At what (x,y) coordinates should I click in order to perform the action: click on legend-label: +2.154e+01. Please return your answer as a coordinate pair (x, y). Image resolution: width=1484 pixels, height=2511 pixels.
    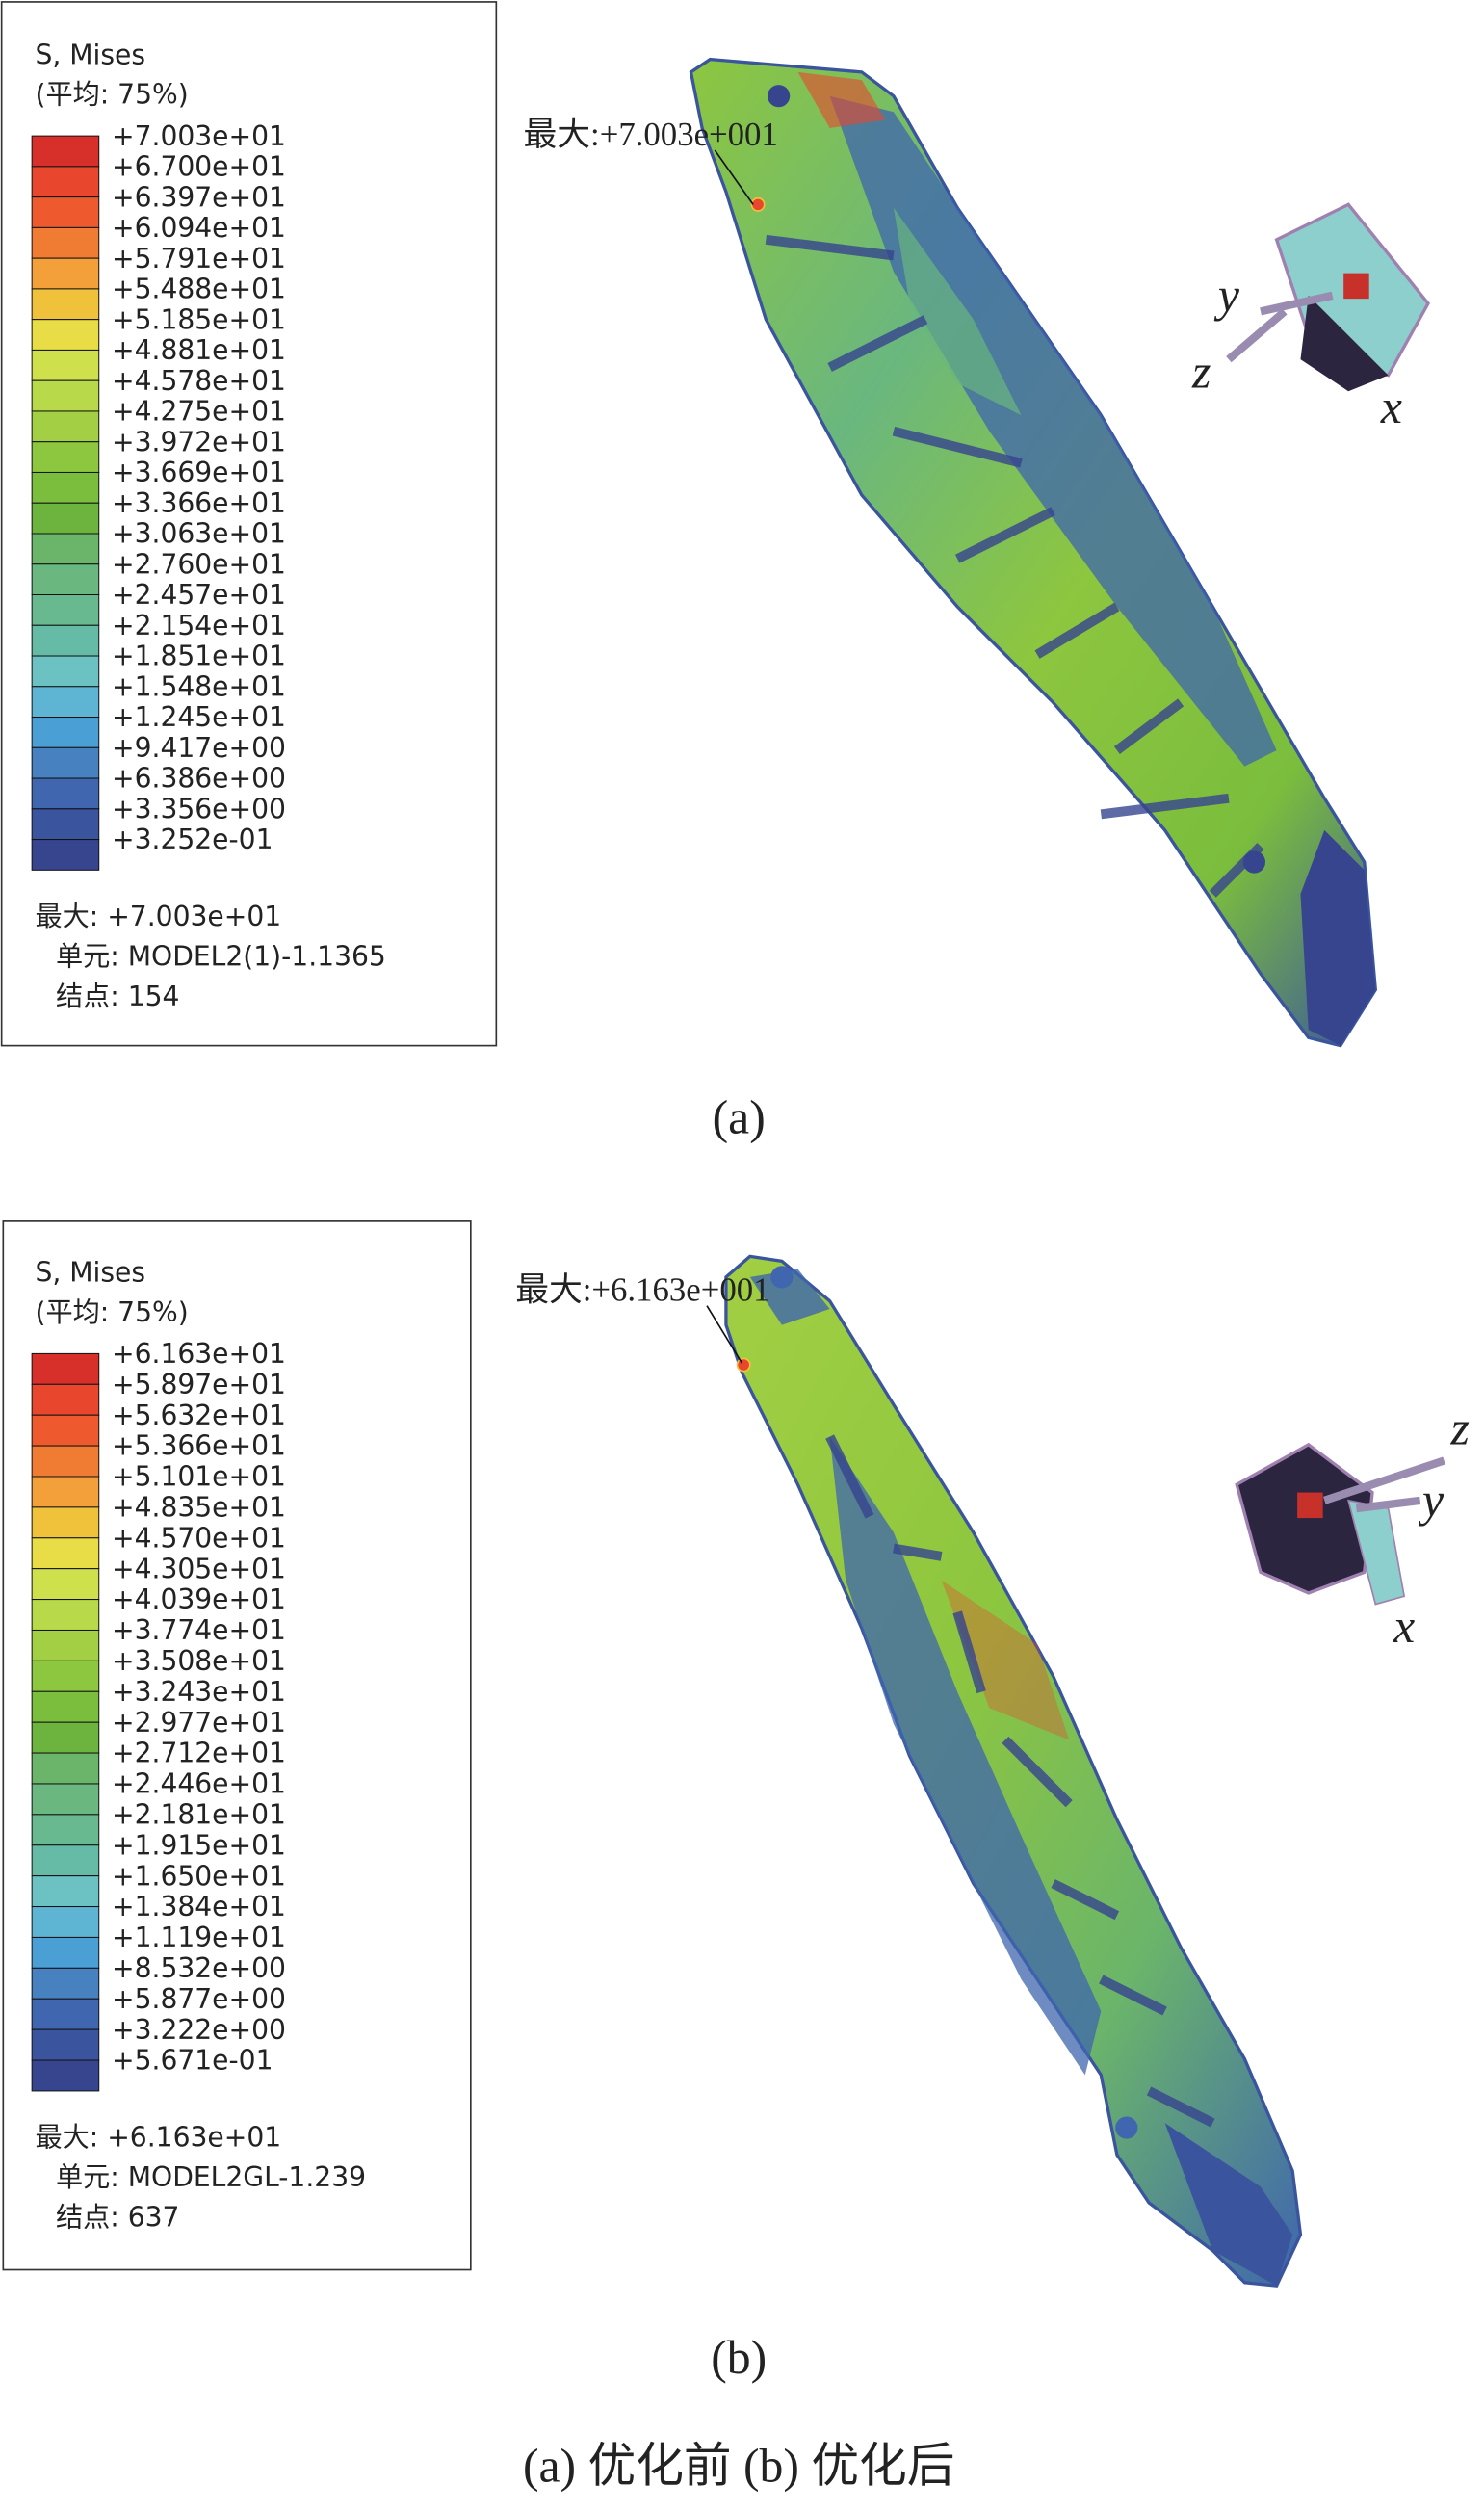
    Looking at the image, I should click on (199, 625).